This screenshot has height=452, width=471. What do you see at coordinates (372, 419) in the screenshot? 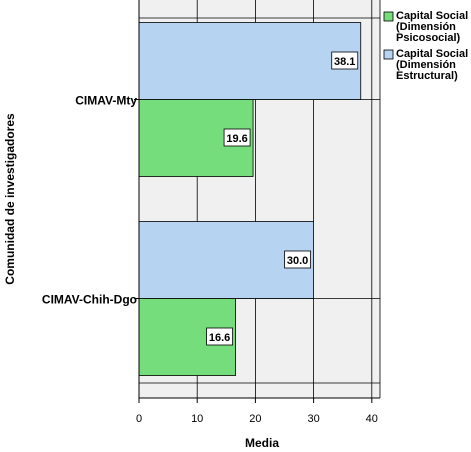
I see `x-tick-label-40: 40` at bounding box center [372, 419].